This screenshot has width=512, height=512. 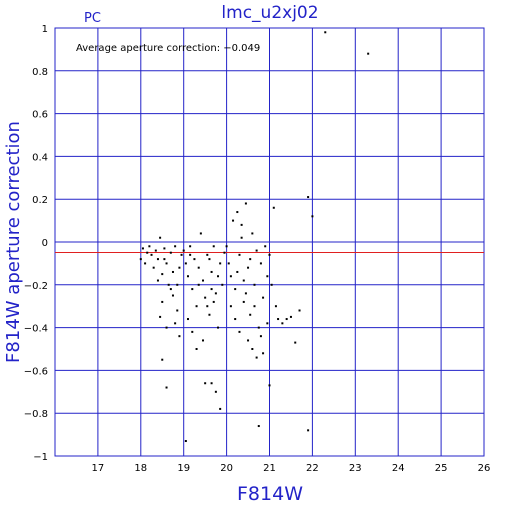 What do you see at coordinates (269, 468) in the screenshot?
I see `x-tick-label: 21` at bounding box center [269, 468].